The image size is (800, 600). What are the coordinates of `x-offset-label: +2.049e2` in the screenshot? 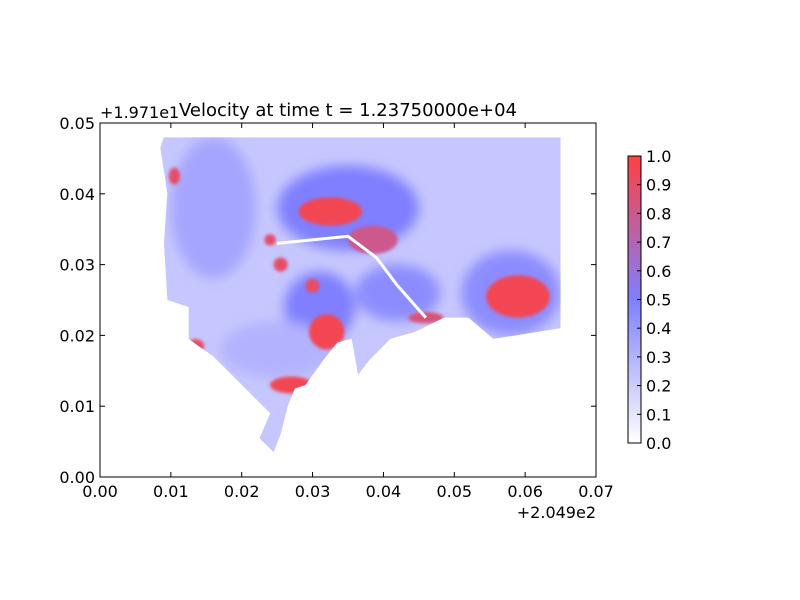 It's located at (556, 512).